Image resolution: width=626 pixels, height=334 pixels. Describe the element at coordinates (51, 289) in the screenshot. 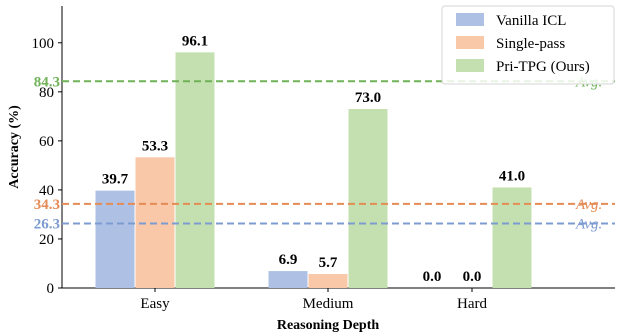

I see `y-tick-label: 0` at that location.